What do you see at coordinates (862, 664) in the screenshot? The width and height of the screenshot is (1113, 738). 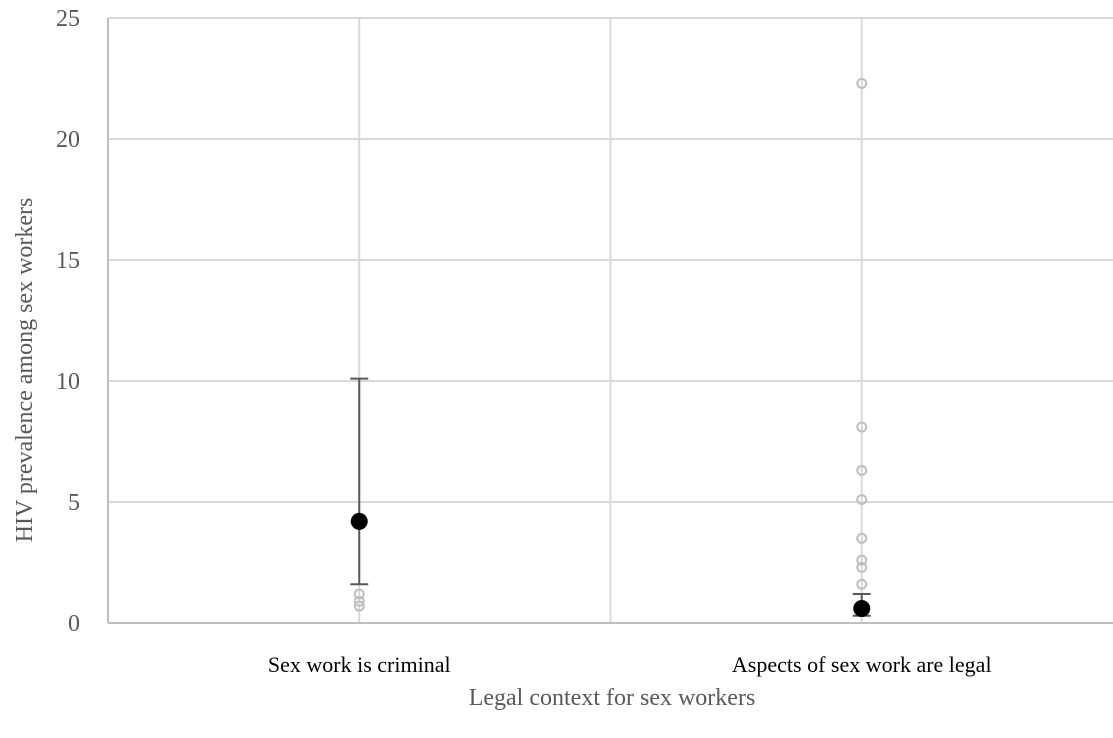 I see `x-category-label: Aspects of sex work are legal` at bounding box center [862, 664].